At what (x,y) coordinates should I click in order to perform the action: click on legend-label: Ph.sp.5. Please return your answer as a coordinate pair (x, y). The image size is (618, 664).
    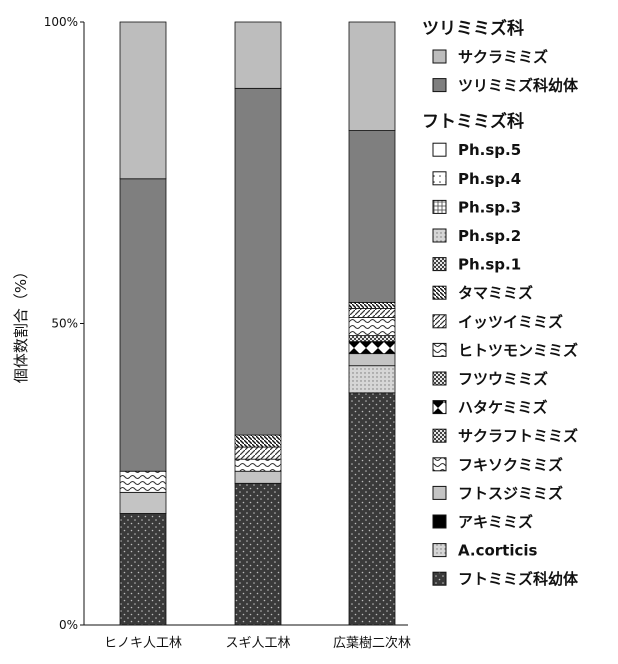
    Looking at the image, I should click on (489, 150).